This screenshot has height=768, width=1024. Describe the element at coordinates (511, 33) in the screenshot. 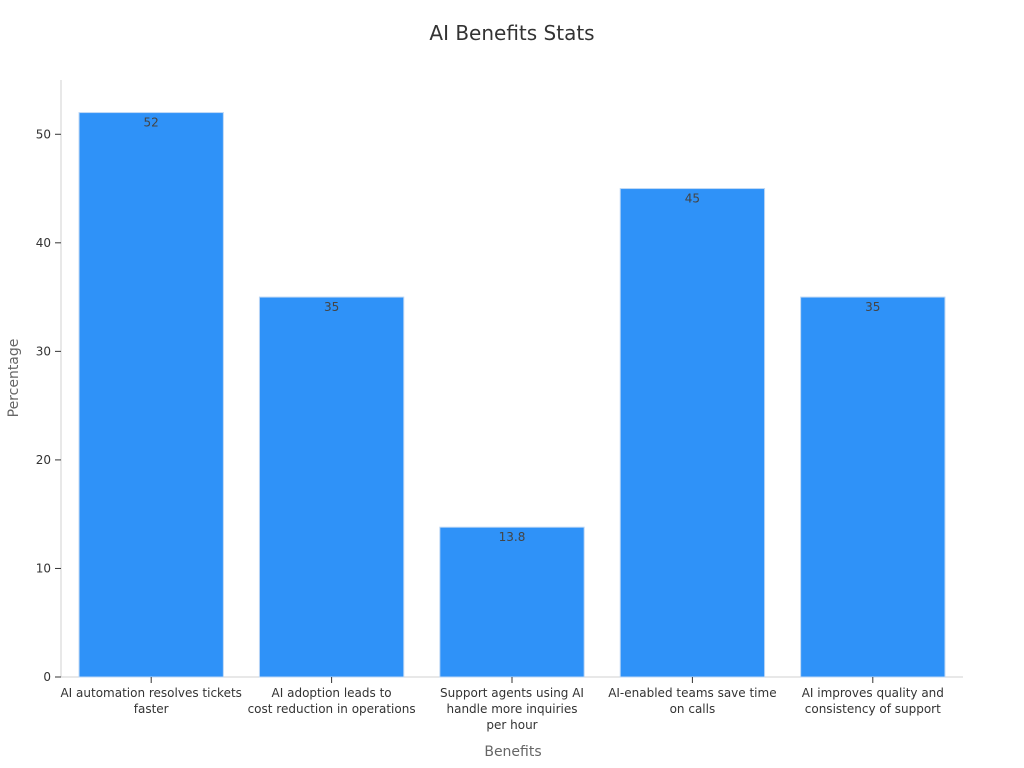

I see `chart-title: AI Benefits Stats` at that location.